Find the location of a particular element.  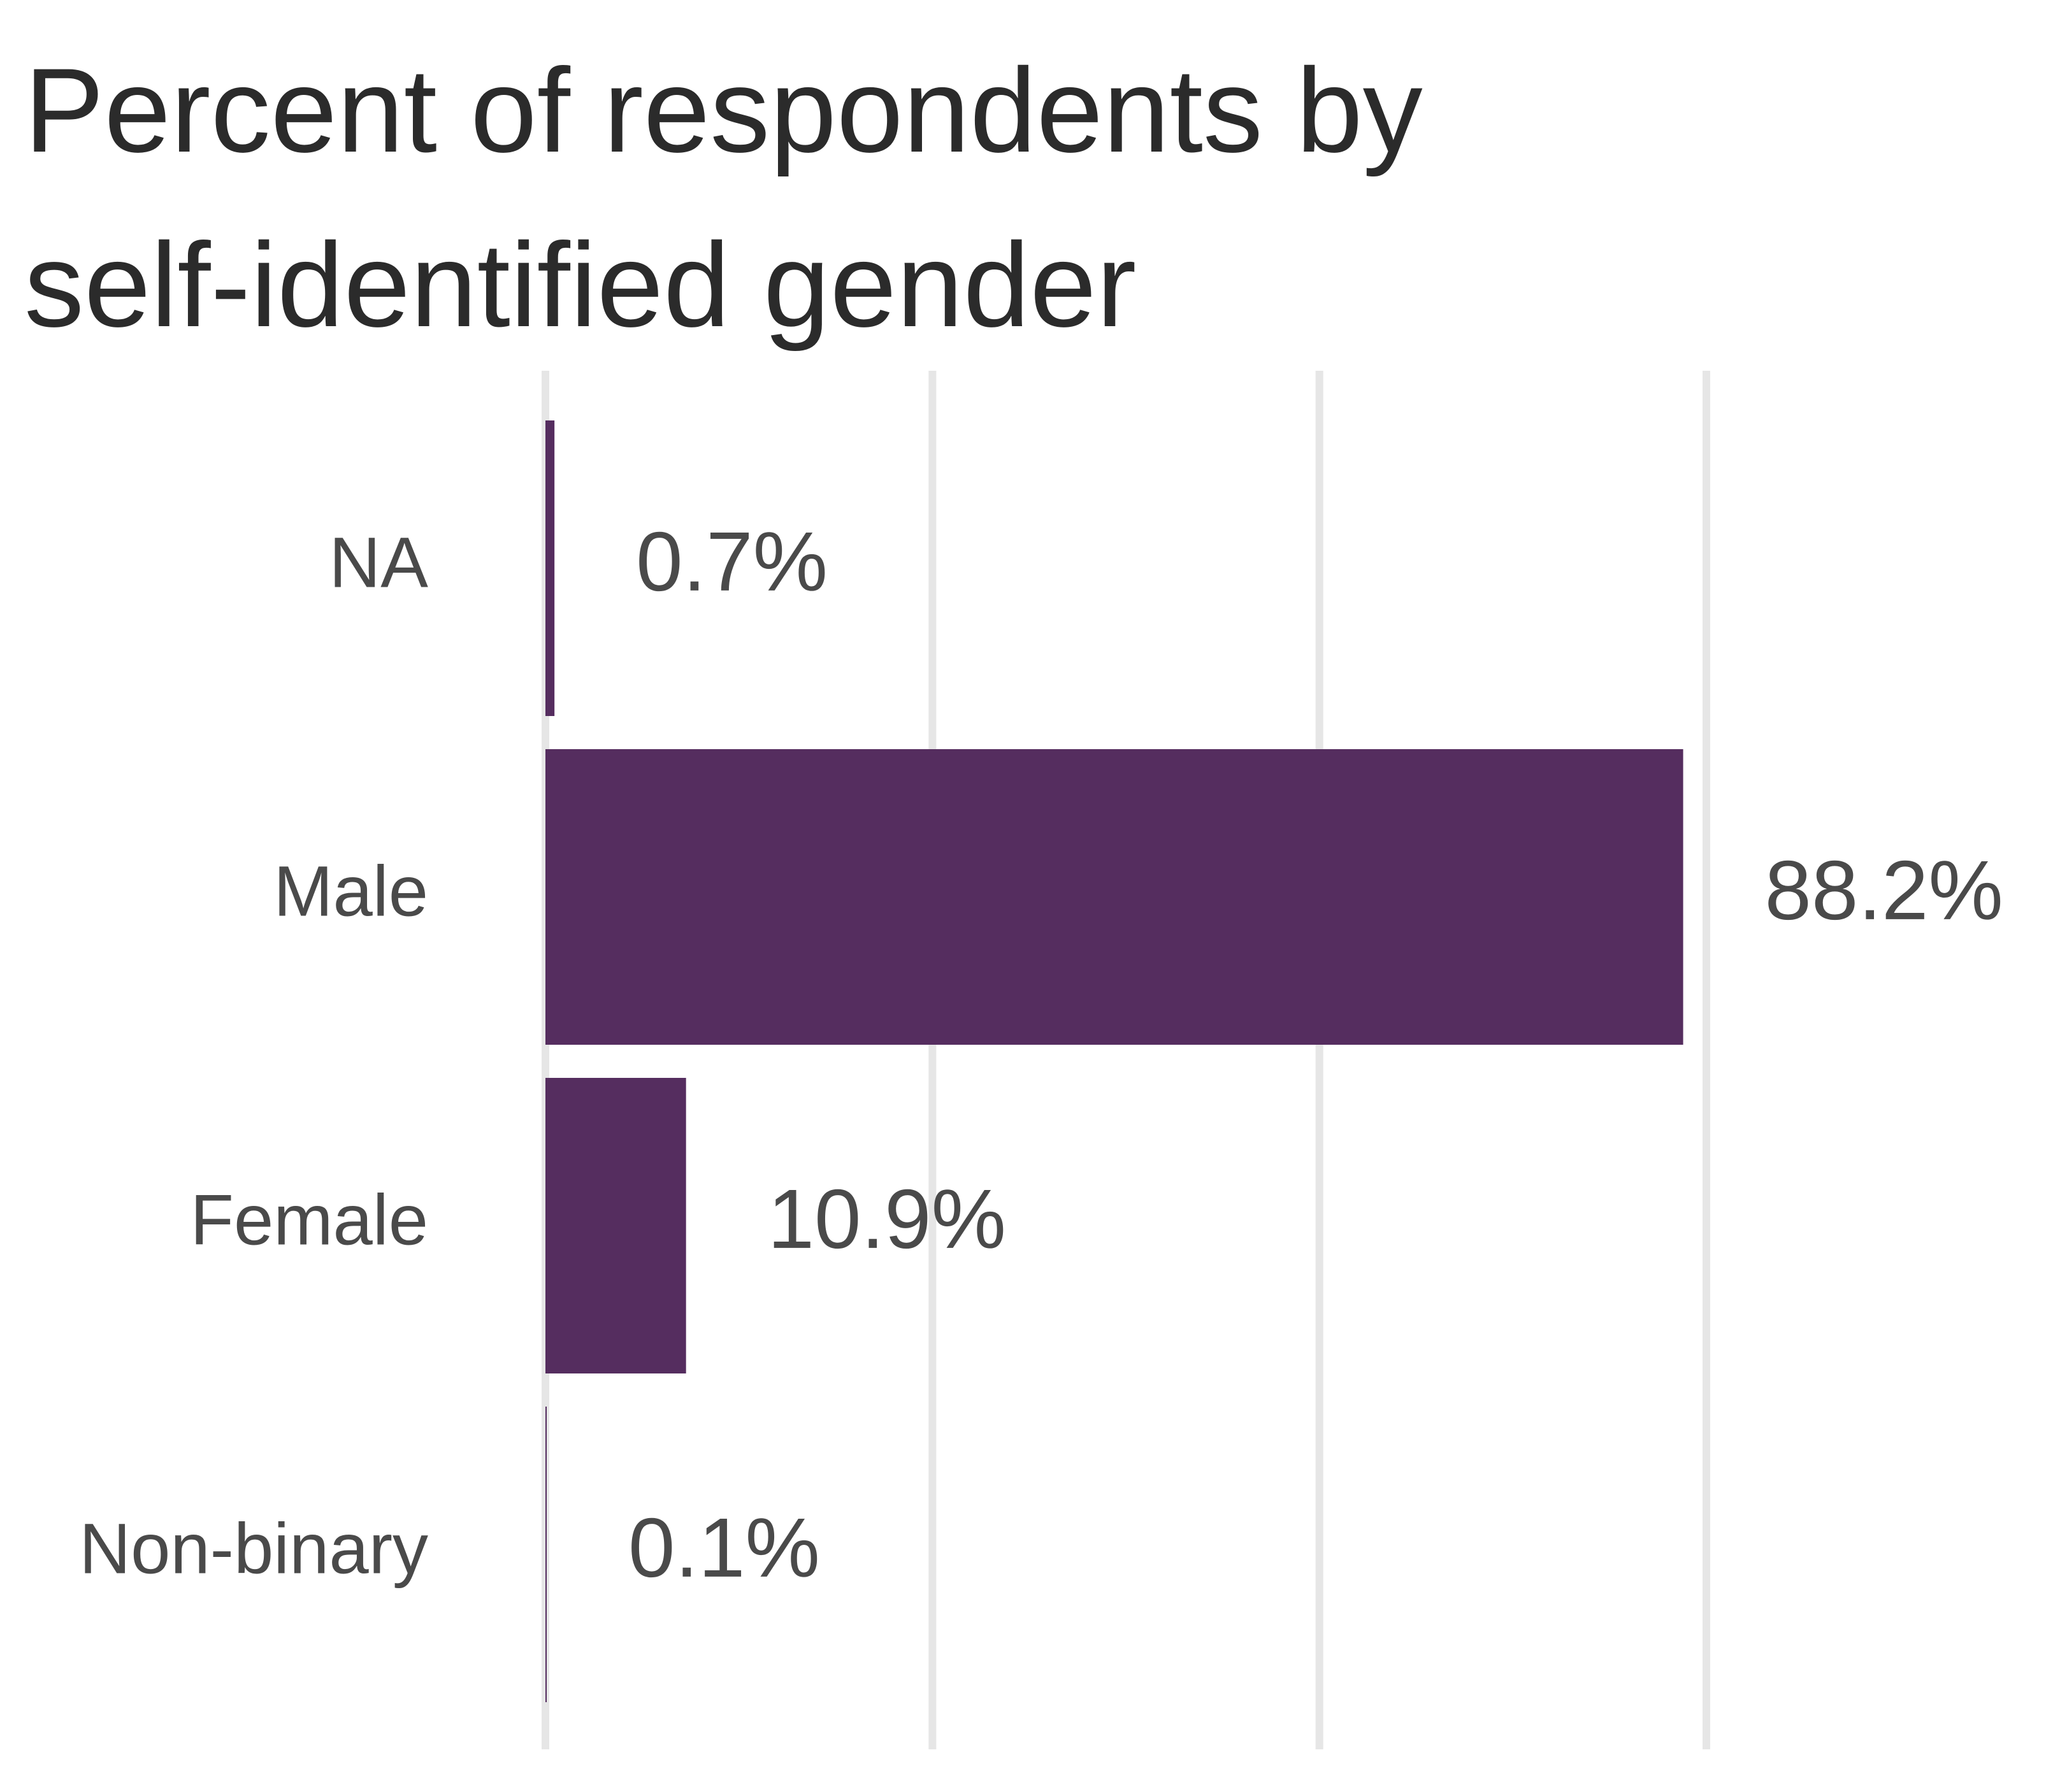

category-label-female: Female is located at coordinates (309, 1220).